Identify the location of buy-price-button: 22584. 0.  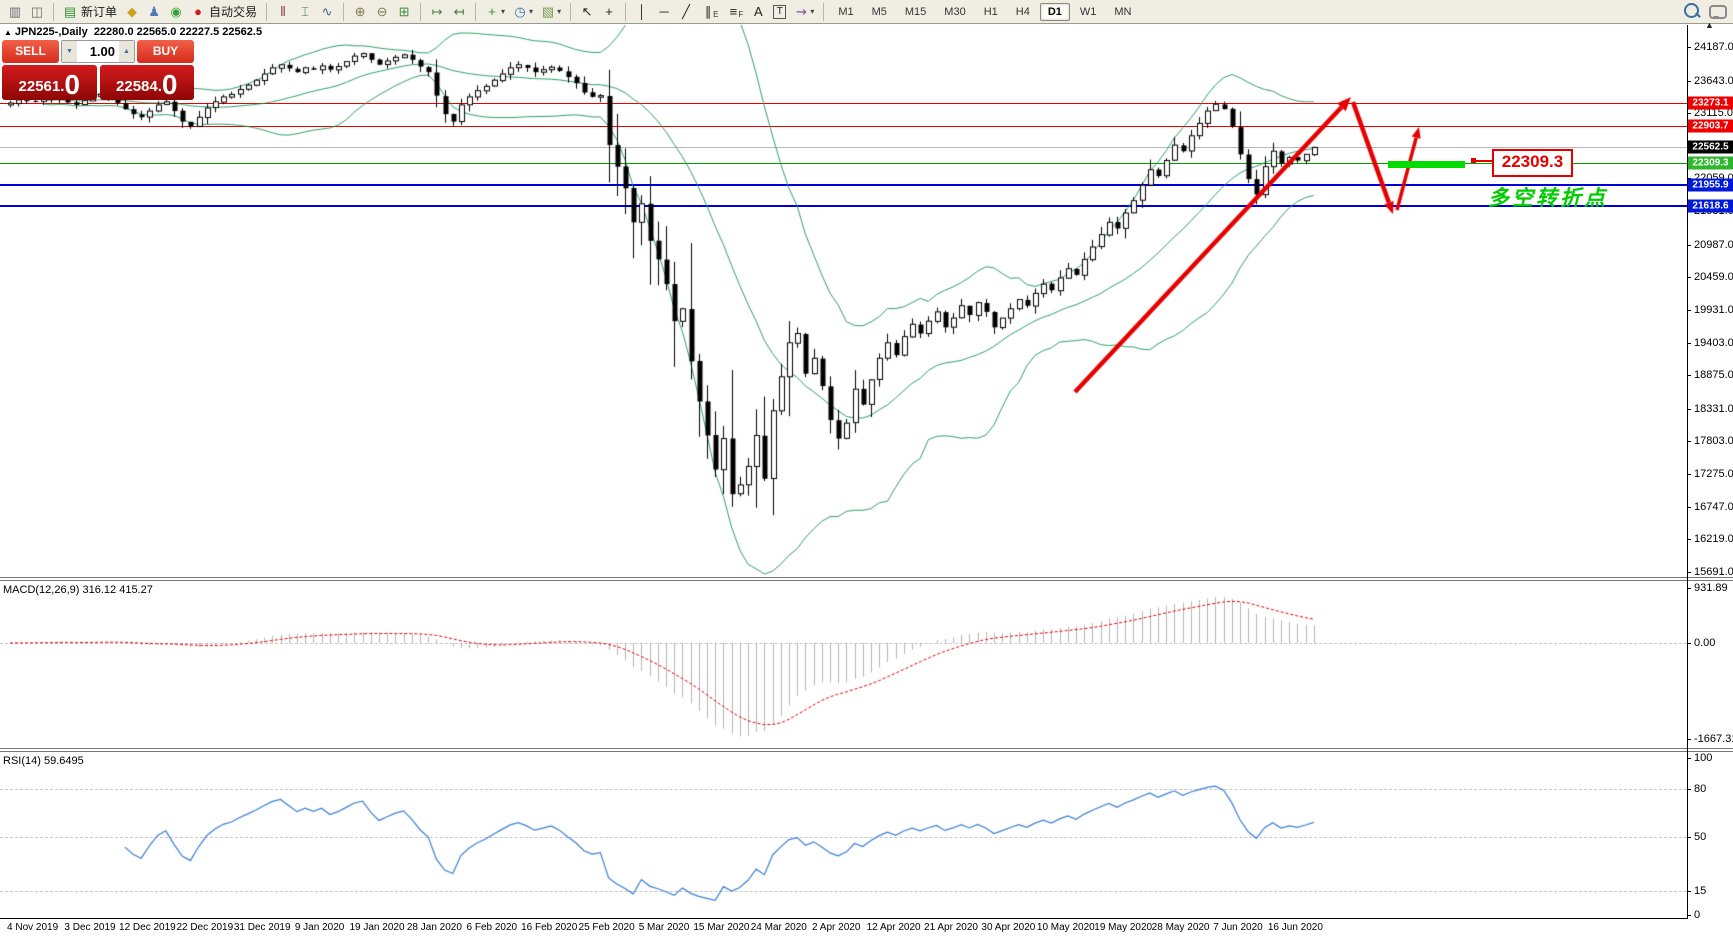
(146, 82).